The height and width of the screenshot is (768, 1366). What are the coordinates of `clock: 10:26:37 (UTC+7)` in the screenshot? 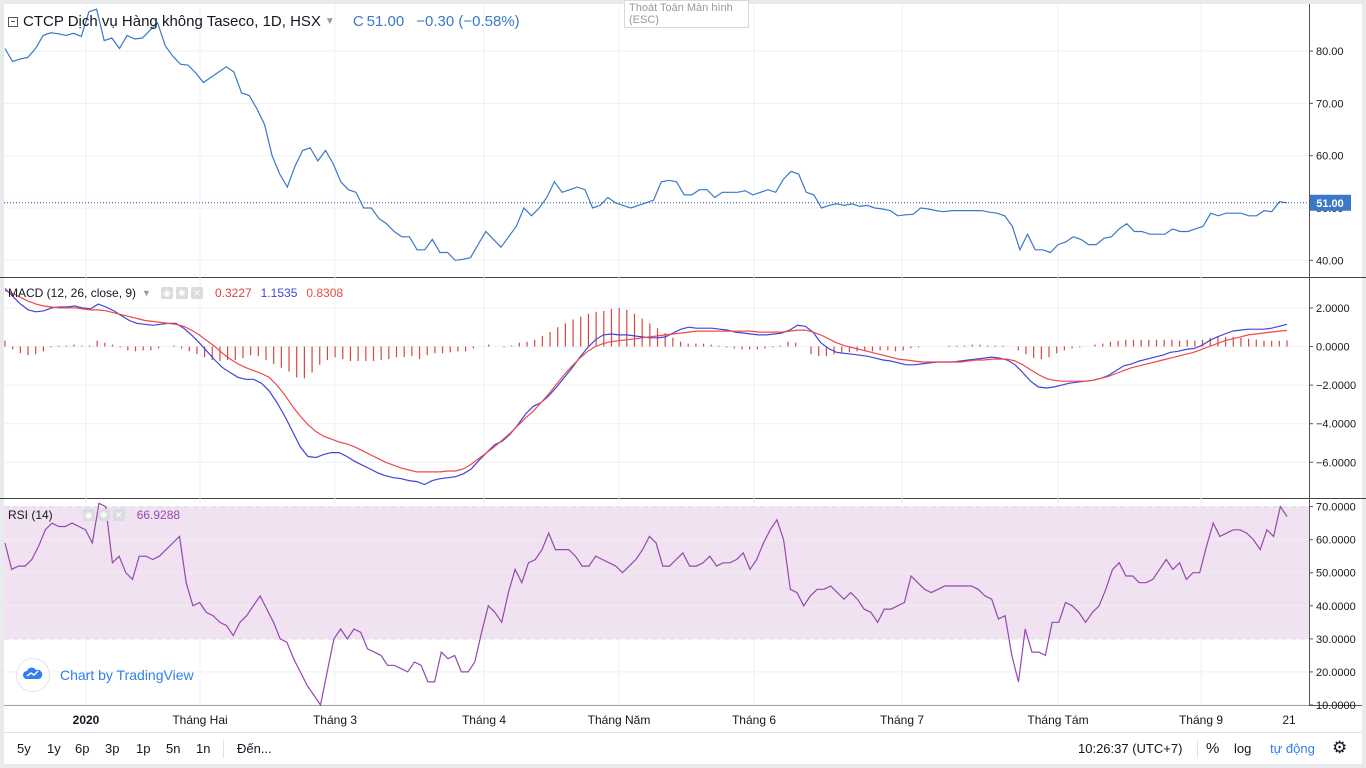 It's located at (1130, 748).